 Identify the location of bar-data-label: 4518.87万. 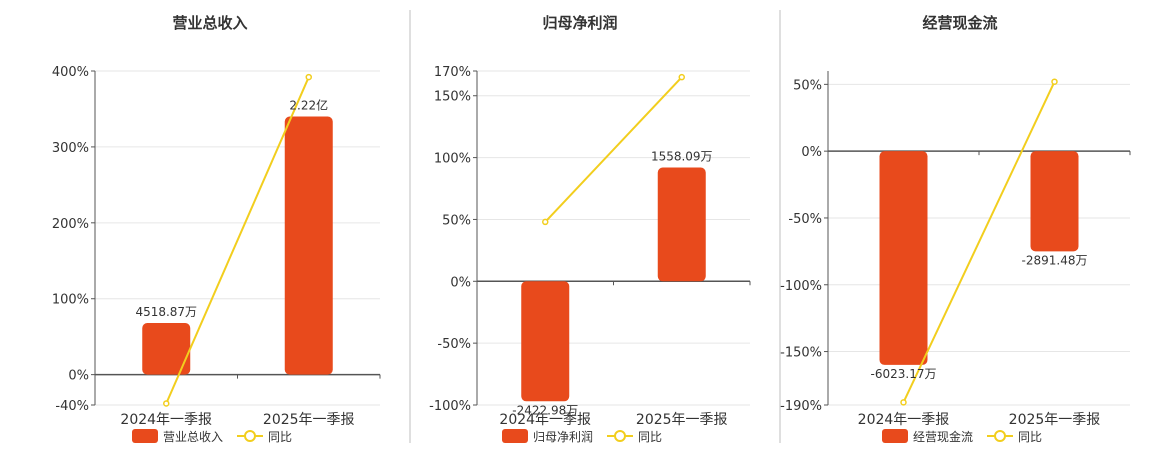
(166, 312).